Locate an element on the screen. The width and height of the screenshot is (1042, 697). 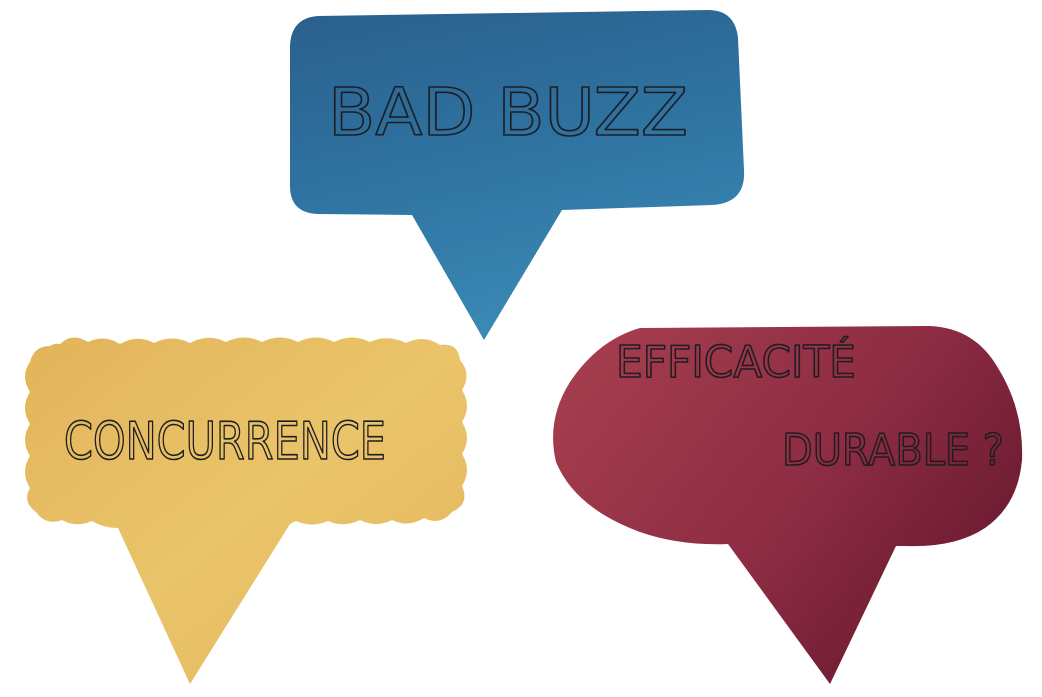
red-bubble-label-line1: EFFICACITÉ is located at coordinates (736, 361).